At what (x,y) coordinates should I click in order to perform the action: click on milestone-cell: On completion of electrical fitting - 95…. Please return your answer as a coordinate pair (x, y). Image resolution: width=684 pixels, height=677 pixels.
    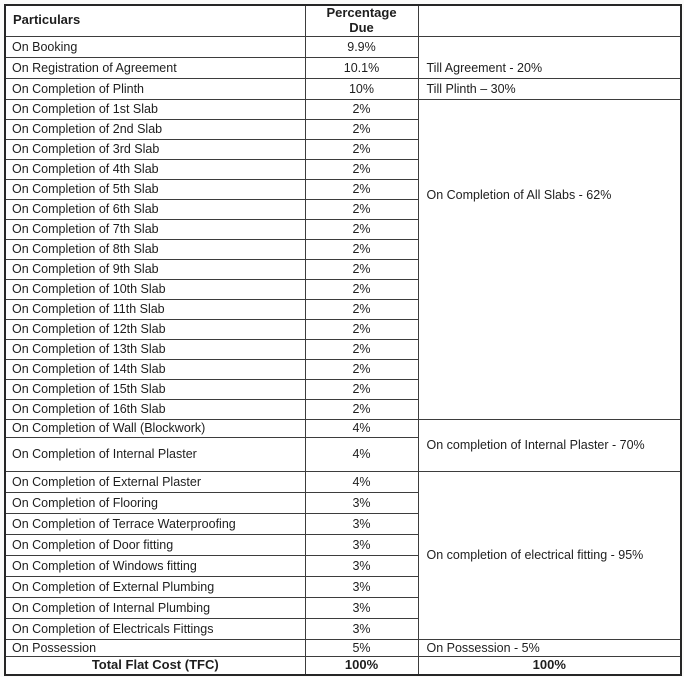
    Looking at the image, I should click on (549, 555).